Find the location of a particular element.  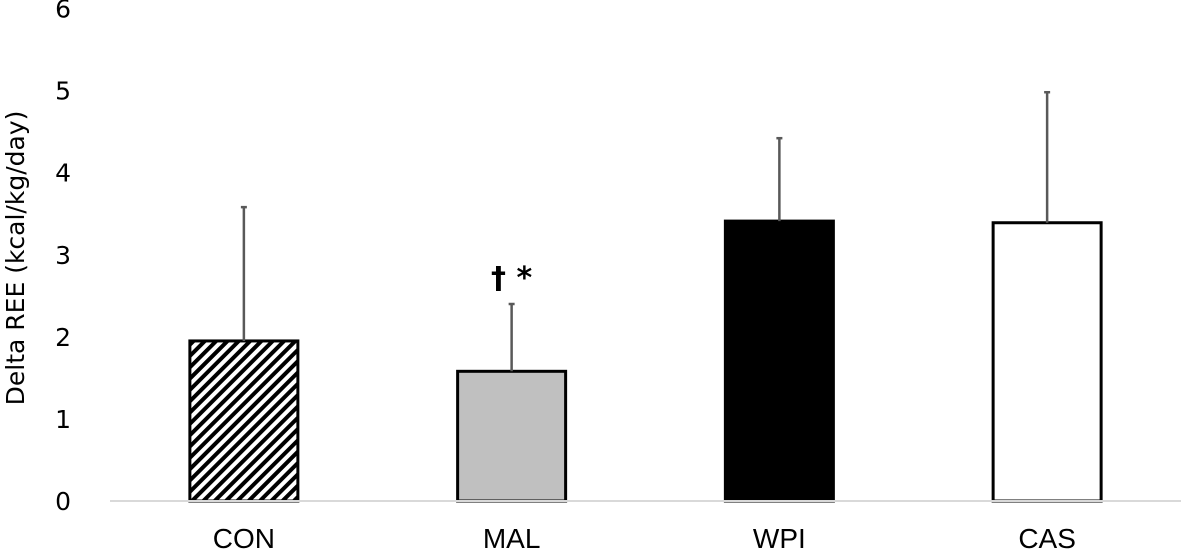

error-bar-mal is located at coordinates (511, 337).